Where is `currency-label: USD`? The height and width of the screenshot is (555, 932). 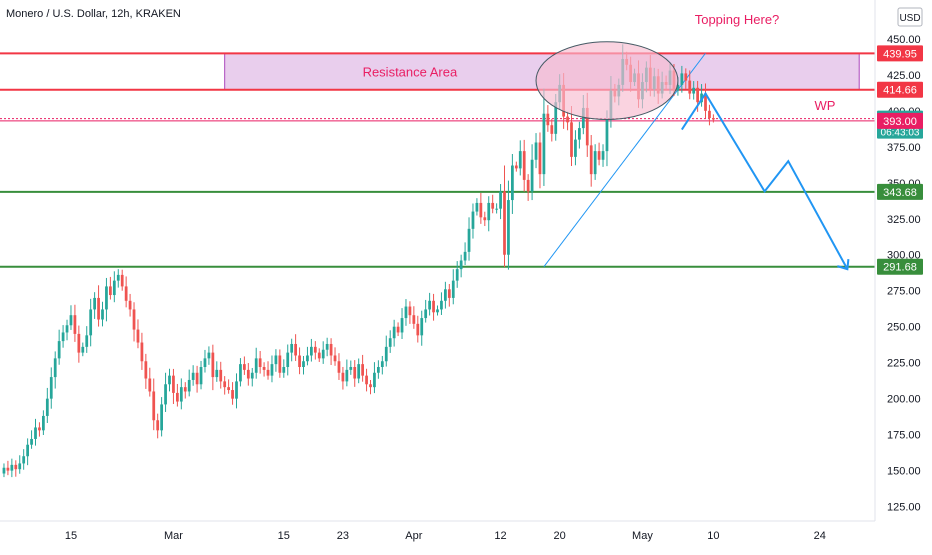
currency-label: USD is located at coordinates (909, 18).